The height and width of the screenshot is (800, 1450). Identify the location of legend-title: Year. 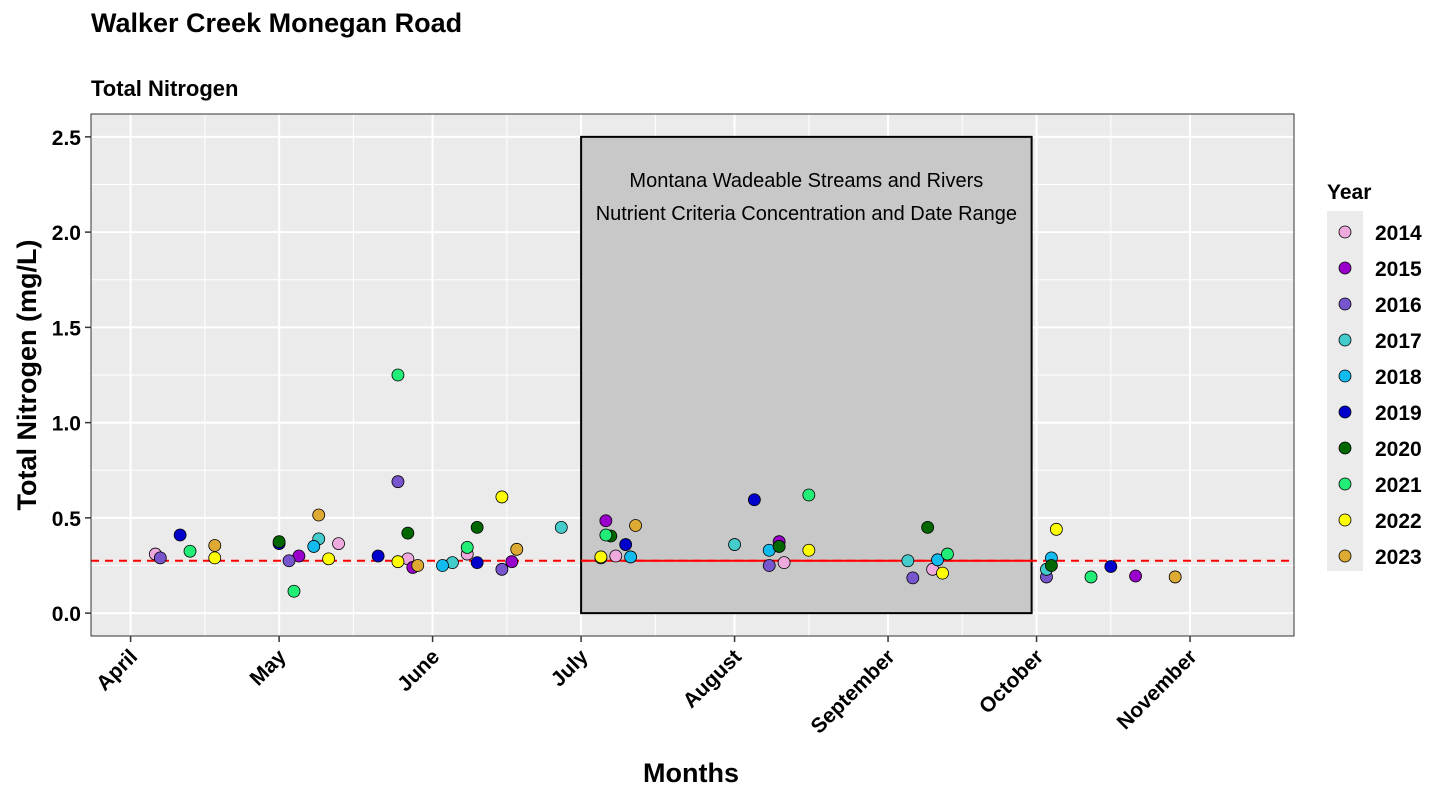
(1349, 192).